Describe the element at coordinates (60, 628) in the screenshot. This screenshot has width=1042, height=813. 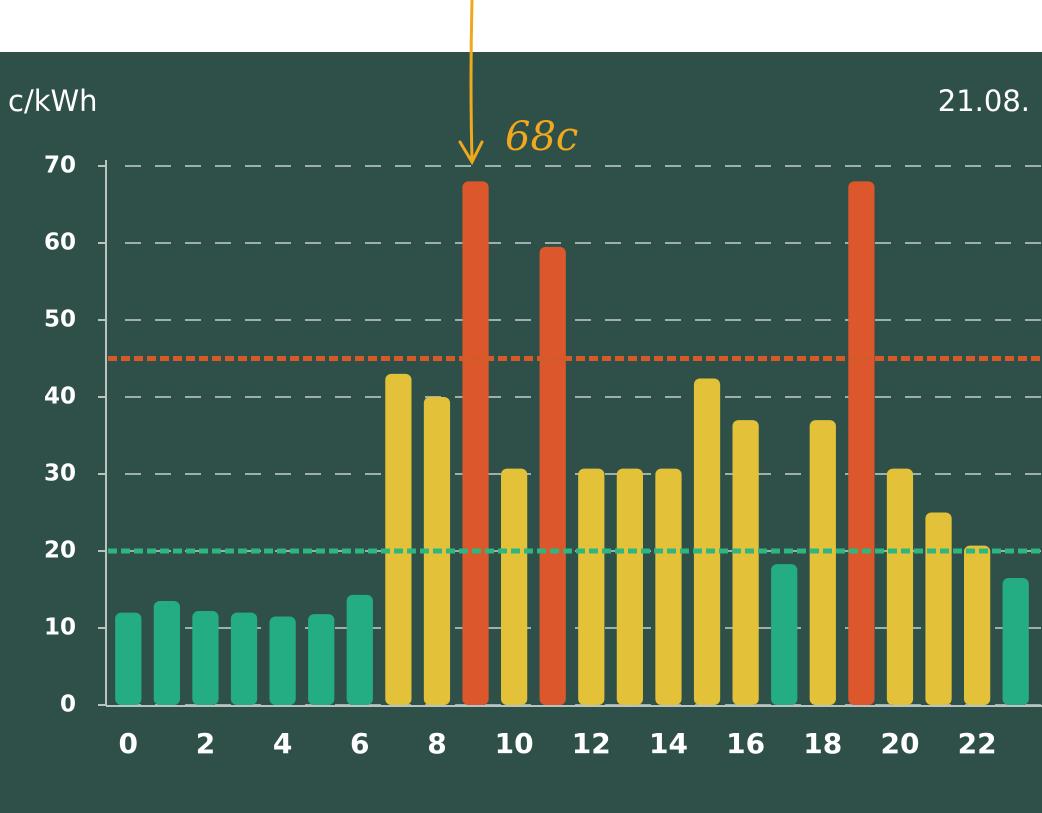
I see `y-tick-label: 10` at that location.